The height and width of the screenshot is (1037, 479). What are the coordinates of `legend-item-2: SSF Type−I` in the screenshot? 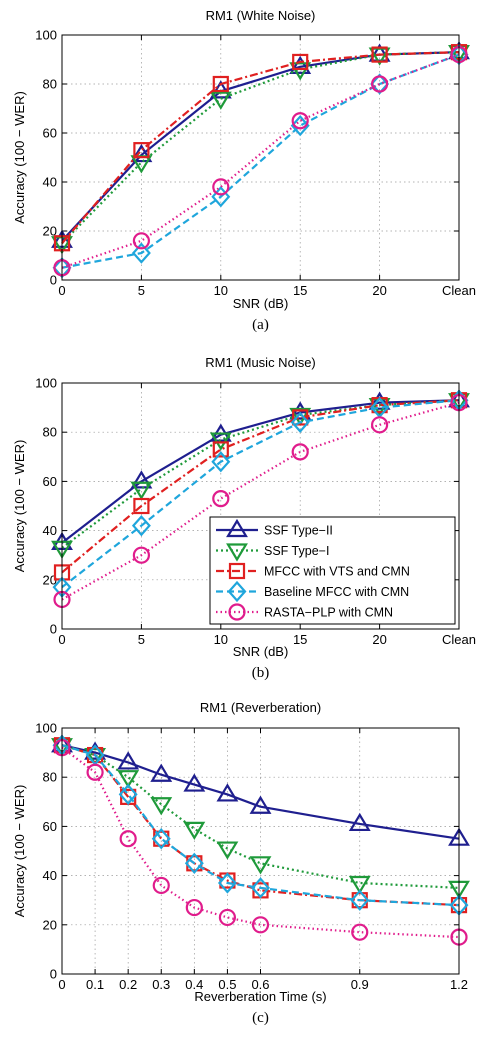 It's located at (272, 552).